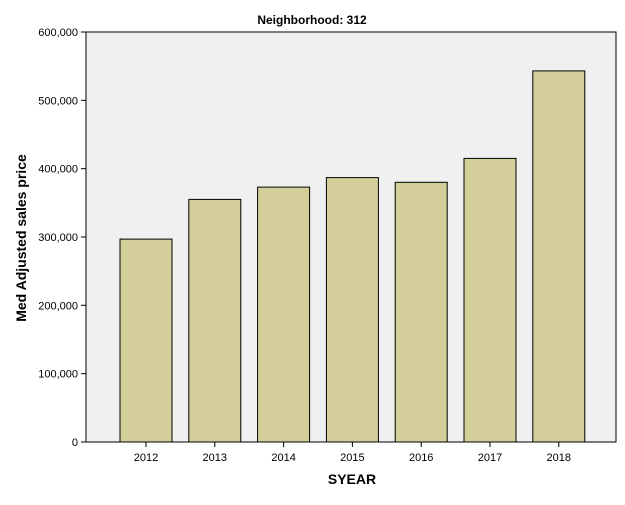 This screenshot has width=625, height=505. What do you see at coordinates (352, 479) in the screenshot?
I see `x-axis-title: SYEAR` at bounding box center [352, 479].